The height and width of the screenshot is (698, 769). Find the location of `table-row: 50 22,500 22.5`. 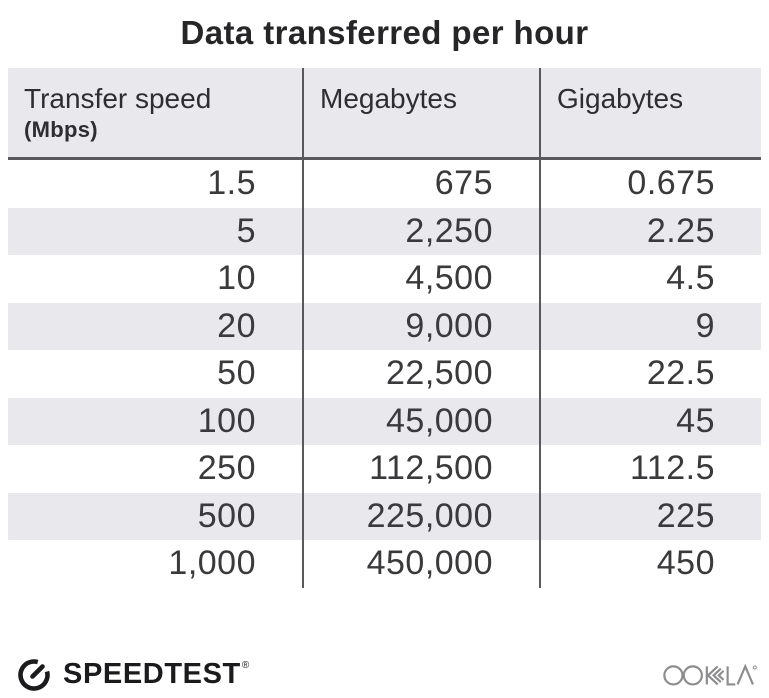

table-row: 50 22,500 22.5 is located at coordinates (384, 374).